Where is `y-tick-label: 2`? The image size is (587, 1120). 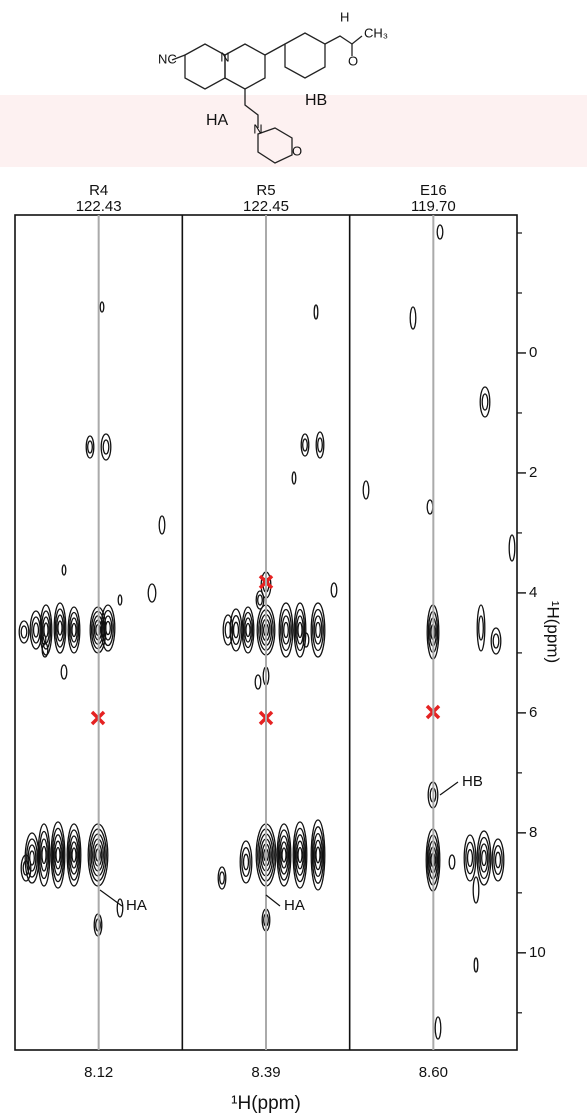
y-tick-label: 2 is located at coordinates (533, 472).